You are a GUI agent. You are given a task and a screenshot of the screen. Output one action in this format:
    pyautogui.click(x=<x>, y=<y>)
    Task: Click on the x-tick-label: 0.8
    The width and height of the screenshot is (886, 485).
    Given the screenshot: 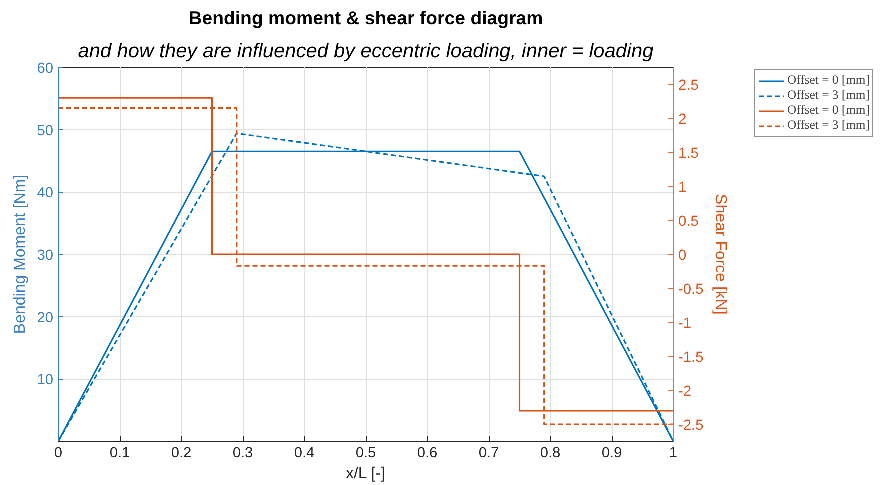 What is the action you would take?
    pyautogui.click(x=550, y=454)
    